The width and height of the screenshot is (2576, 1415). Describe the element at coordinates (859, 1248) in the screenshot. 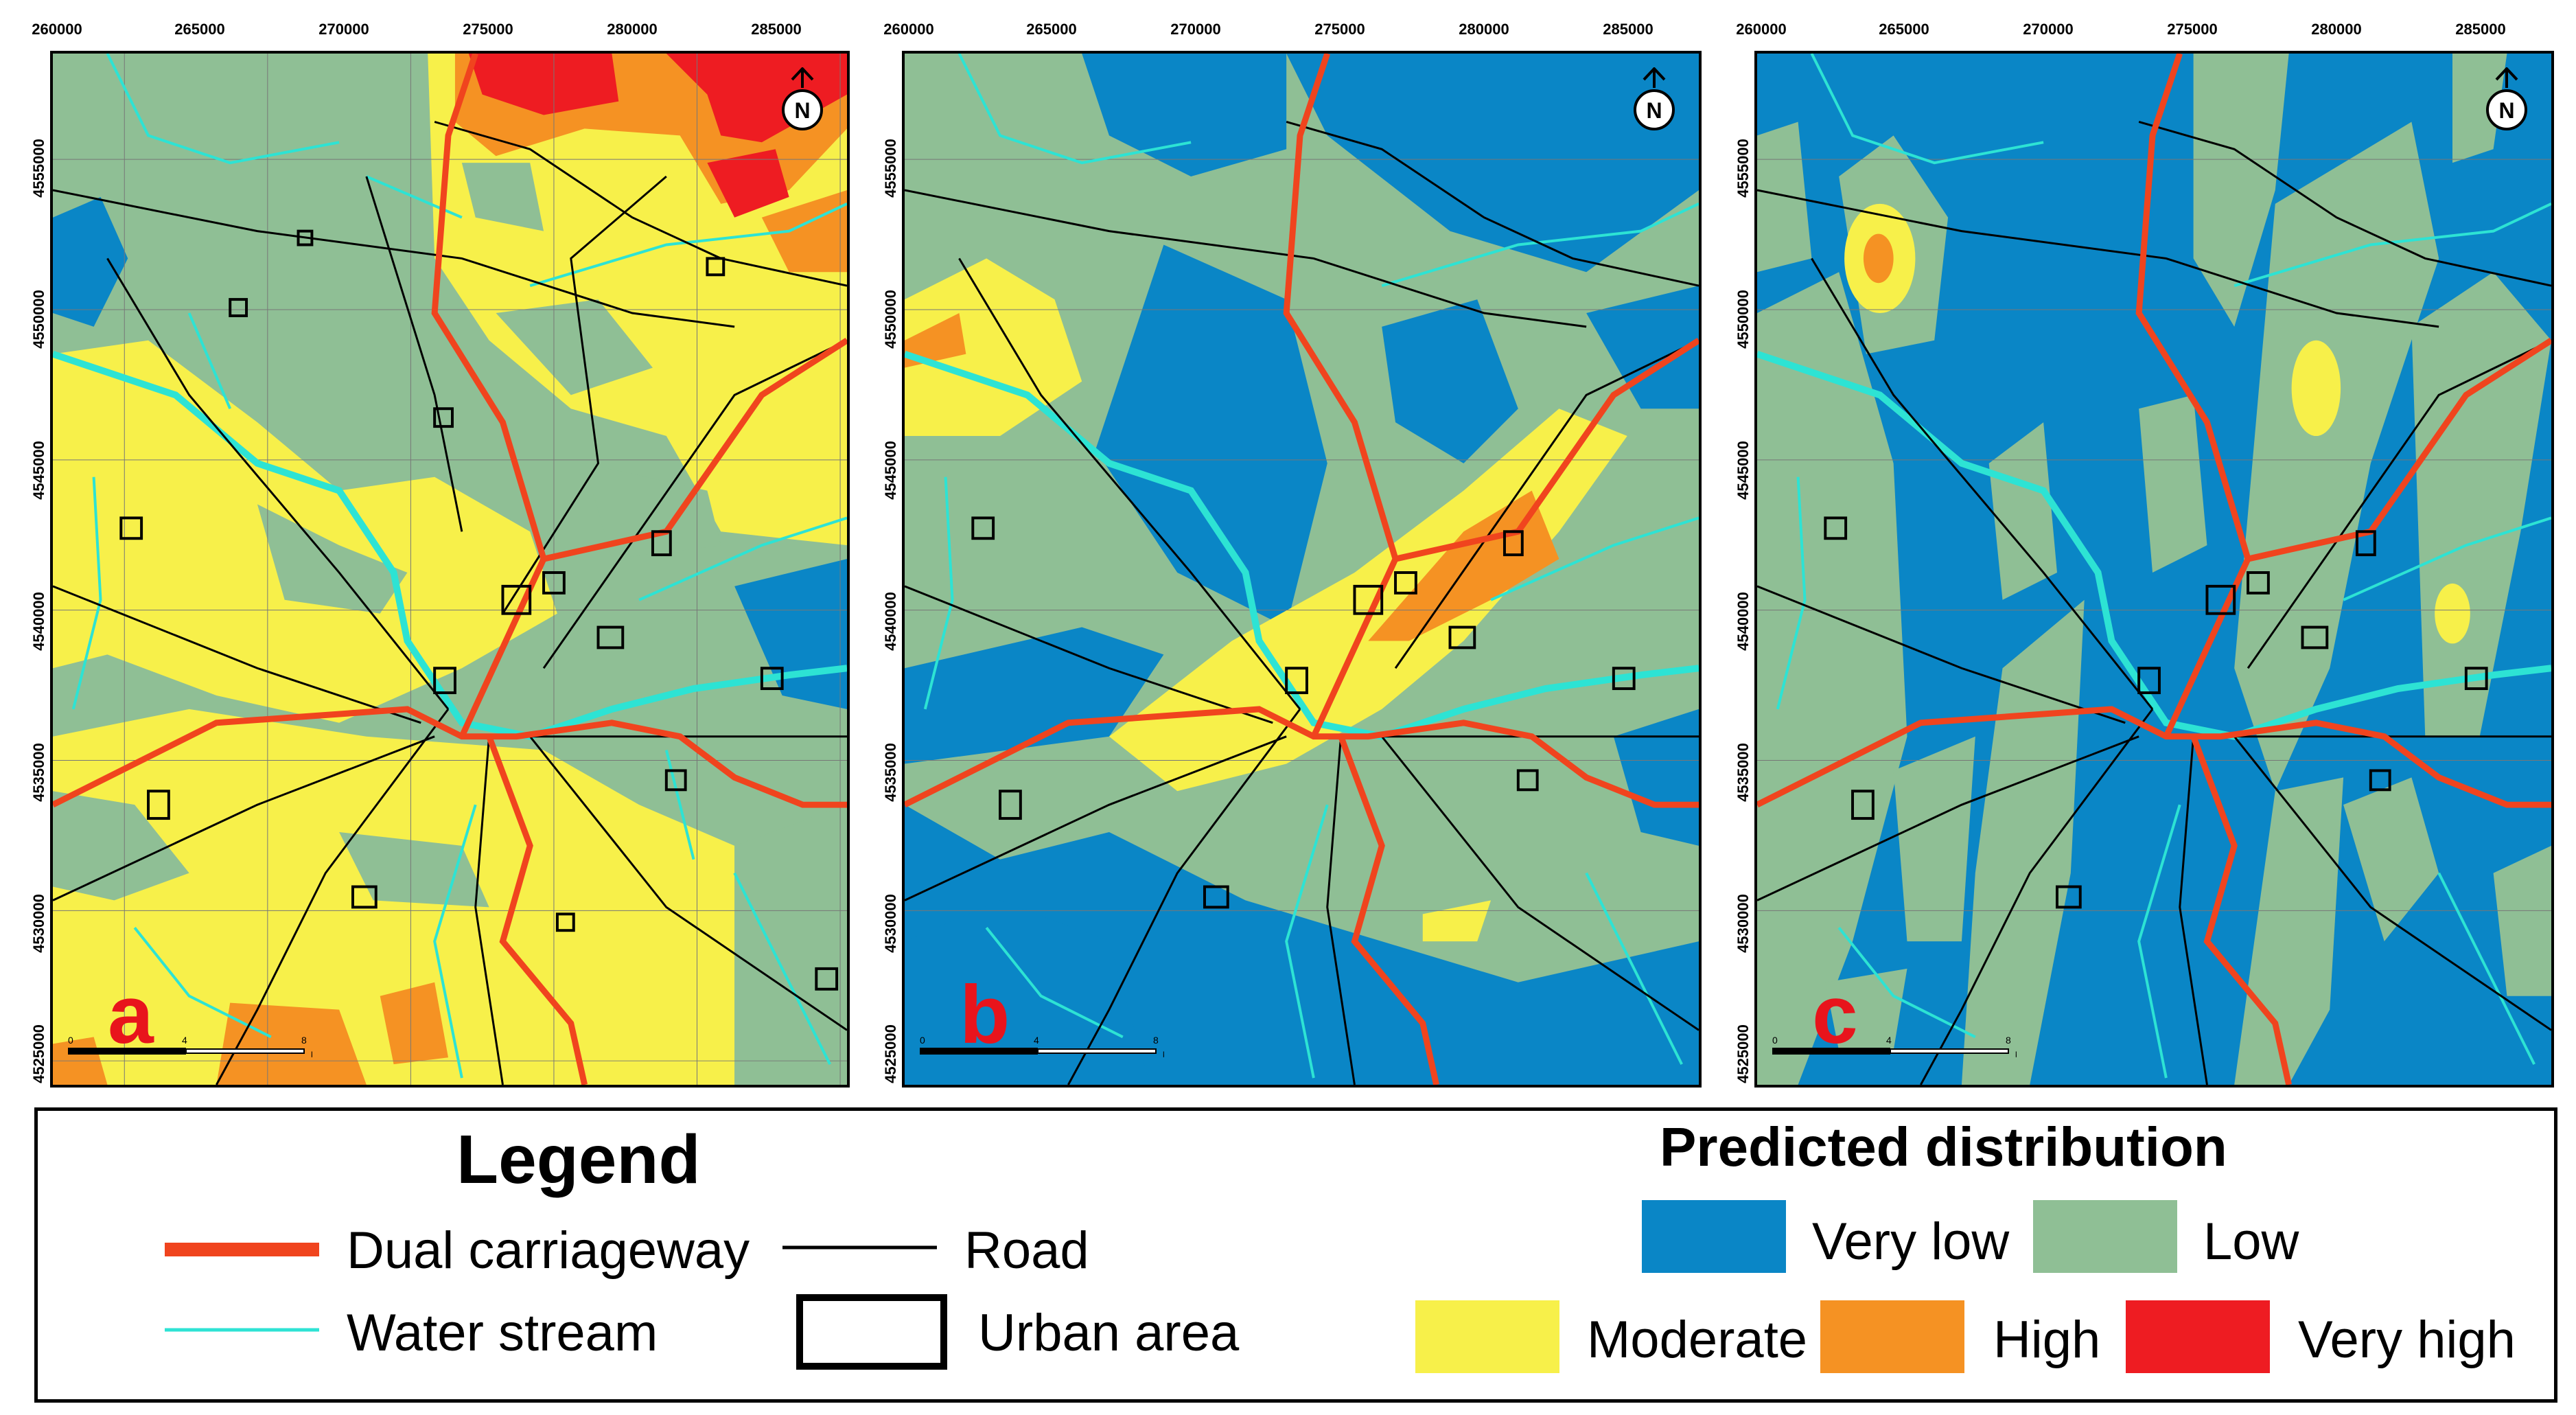

I see `road-symbol` at that location.